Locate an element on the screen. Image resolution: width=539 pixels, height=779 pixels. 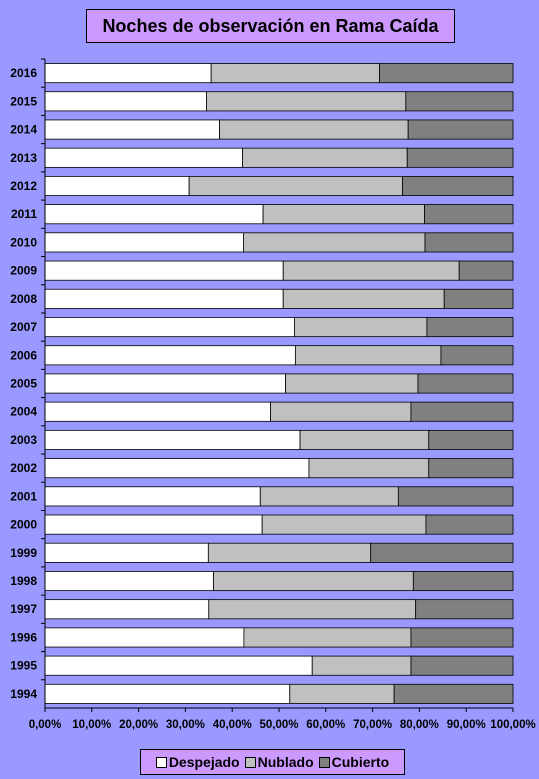
bar-cubierto-1995 is located at coordinates (462, 665).